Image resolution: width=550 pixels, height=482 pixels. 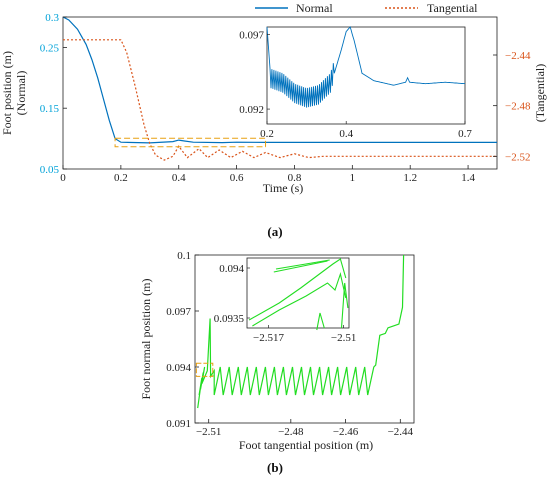 What do you see at coordinates (178, 368) in the screenshot?
I see `y-tick-label: 0.094` at bounding box center [178, 368].